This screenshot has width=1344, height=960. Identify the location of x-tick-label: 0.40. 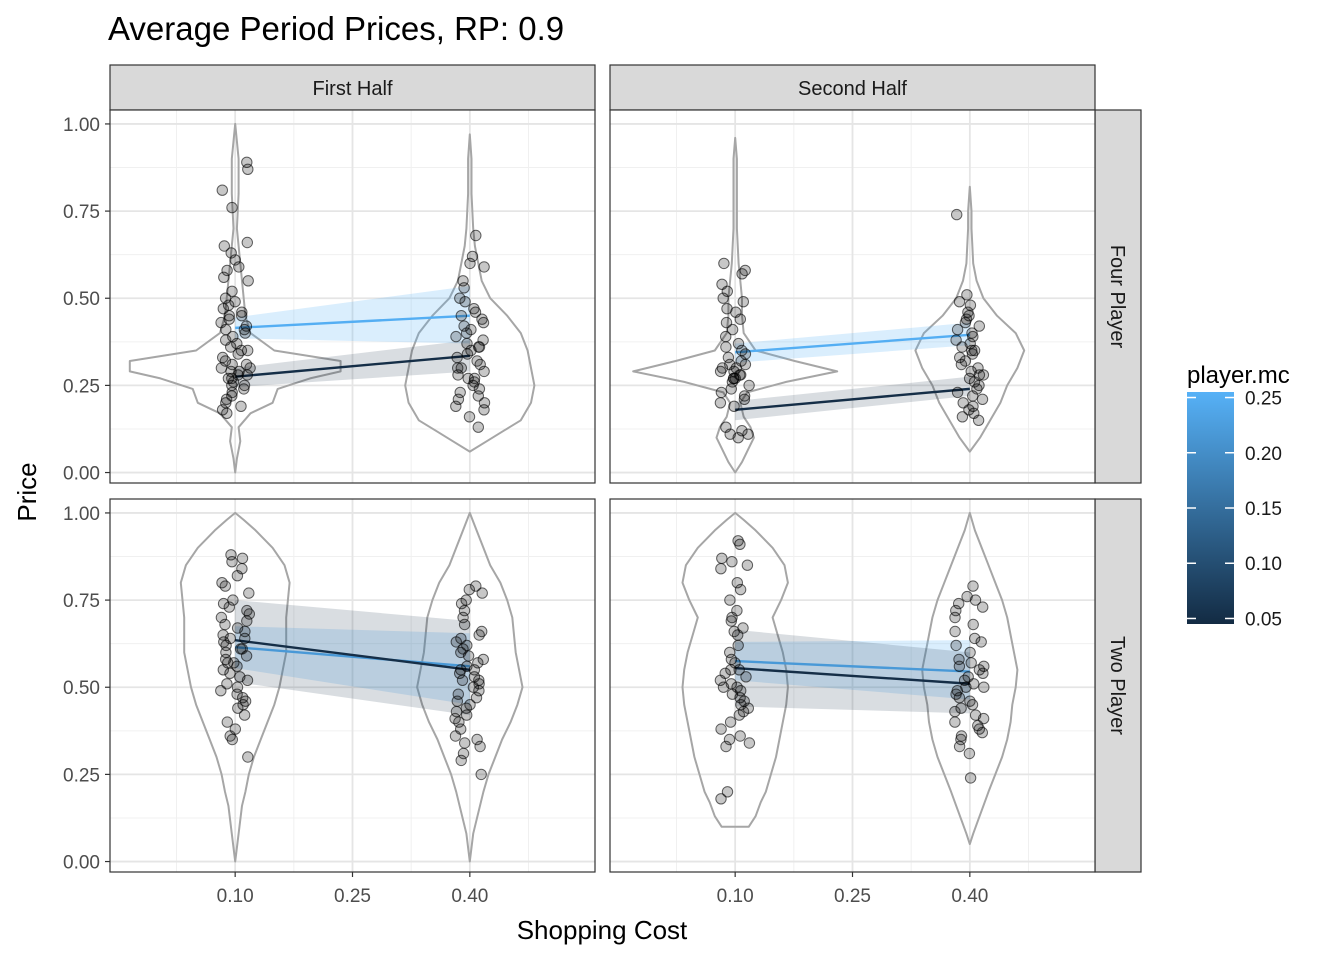
(469, 896).